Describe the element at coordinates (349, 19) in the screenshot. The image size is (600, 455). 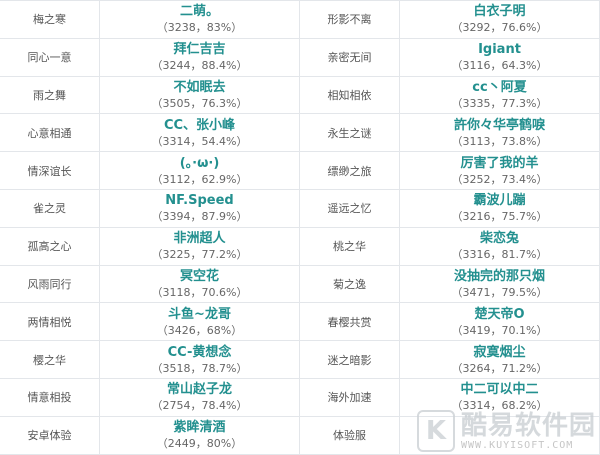
I see `title-label: 形影不离` at that location.